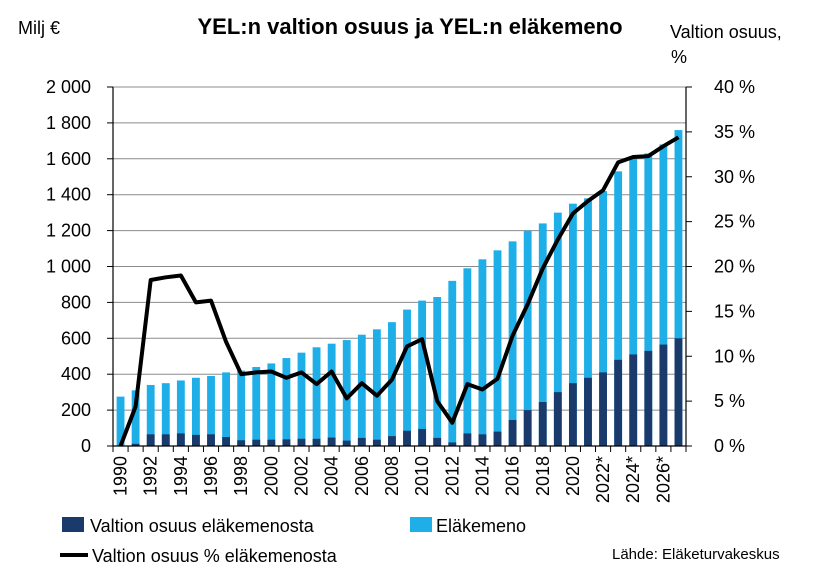 The image size is (822, 586). Describe the element at coordinates (409, 26) in the screenshot. I see `chart-title: YEL:n valtion osuus ja YEL:n eläkemeno` at that location.